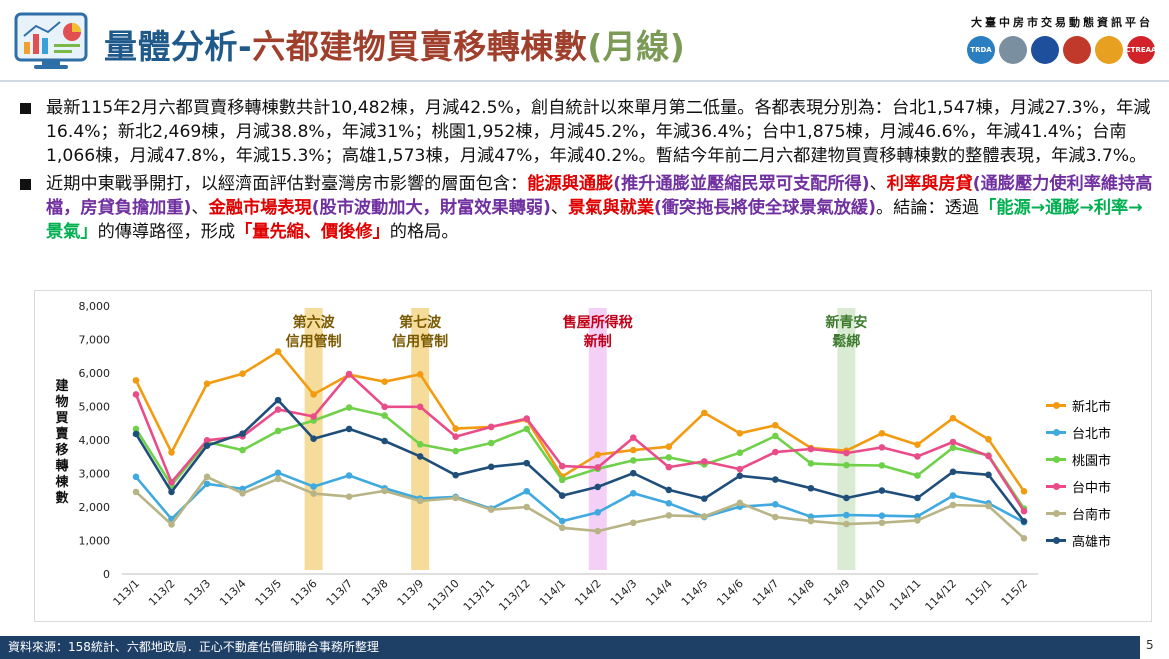 Image resolution: width=1169 pixels, height=659 pixels. Describe the element at coordinates (62, 434) in the screenshot. I see `y-axis-label-char: 賣` at that location.